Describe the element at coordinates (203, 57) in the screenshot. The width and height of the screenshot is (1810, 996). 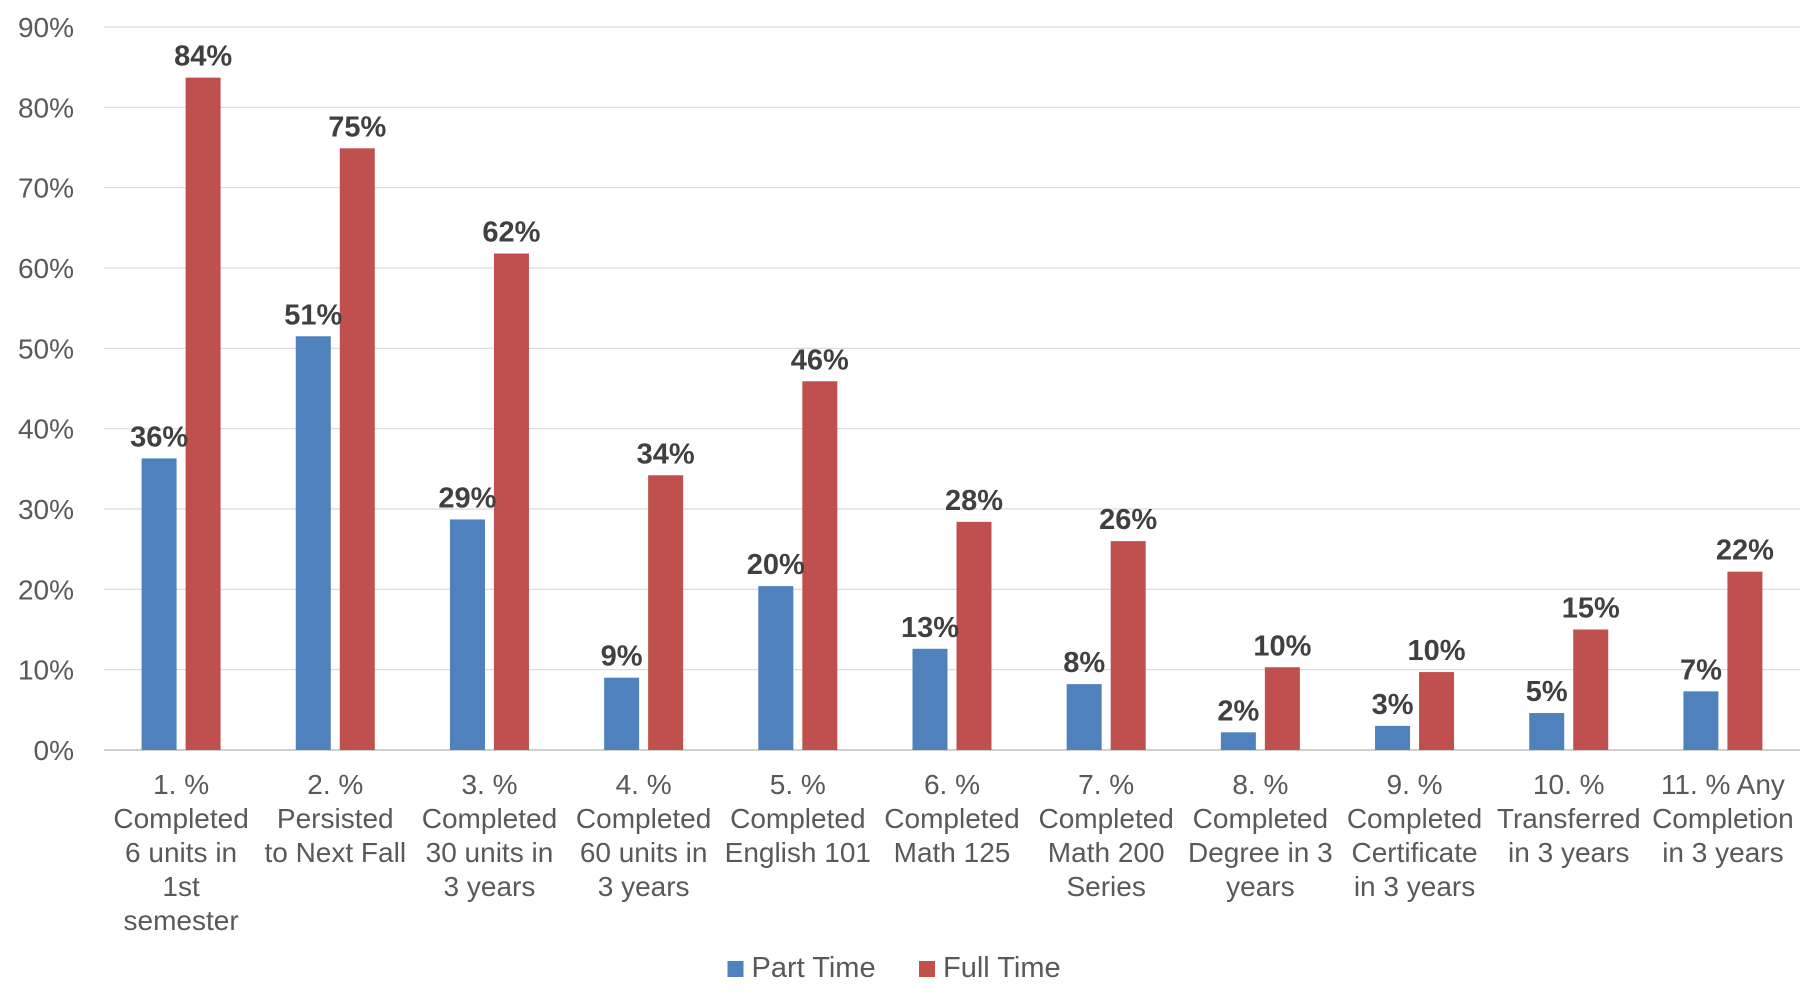
I see `data-label: 84%` at that location.